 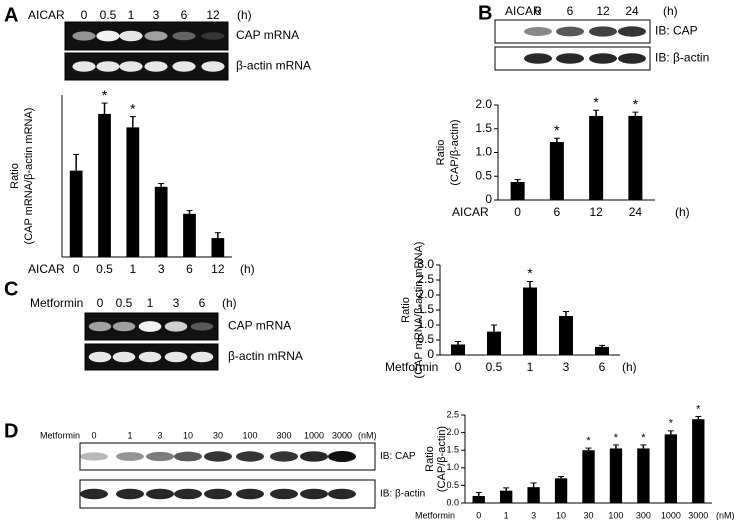 I want to click on lane-label: 1000, so click(x=314, y=435).